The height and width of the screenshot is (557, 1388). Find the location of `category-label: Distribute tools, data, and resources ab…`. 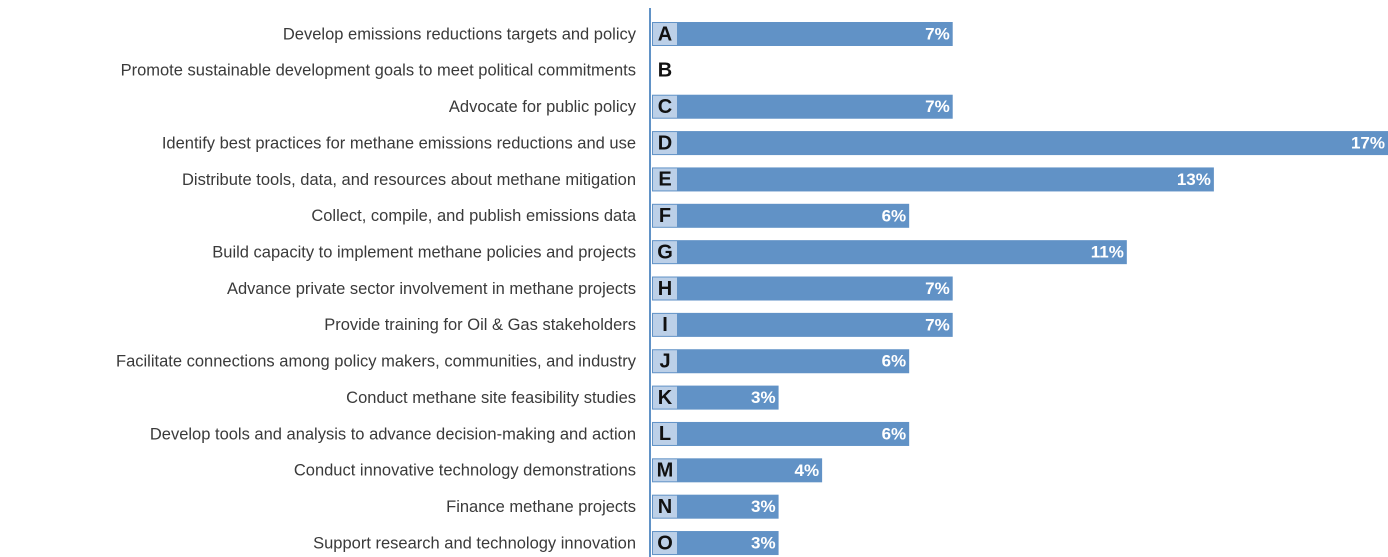

category-label: Distribute tools, data, and resources ab… is located at coordinates (409, 180).